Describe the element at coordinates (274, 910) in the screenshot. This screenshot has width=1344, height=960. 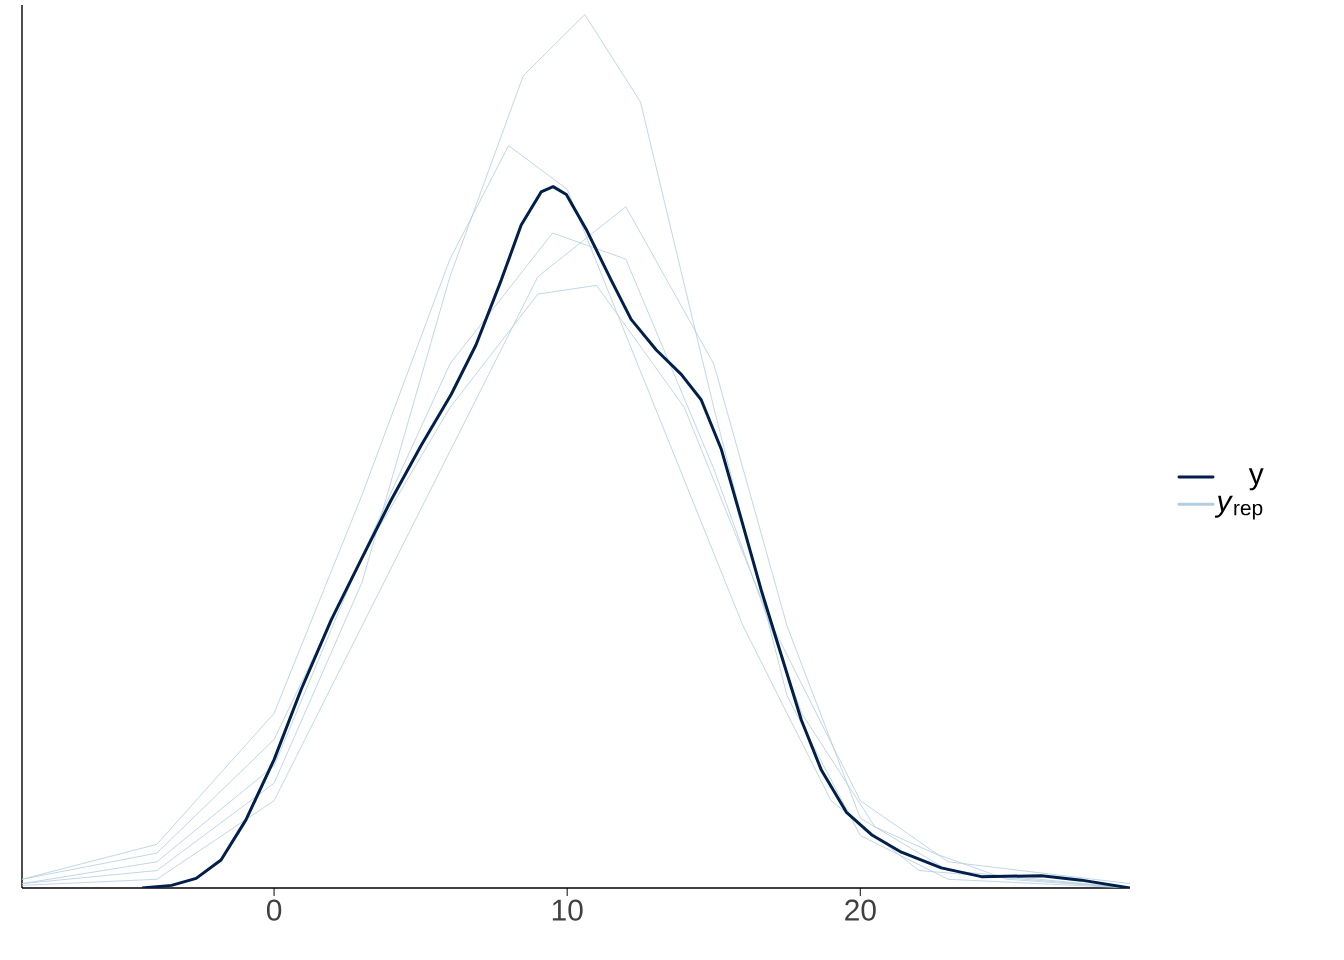
I see `x-tick-label: 0` at that location.